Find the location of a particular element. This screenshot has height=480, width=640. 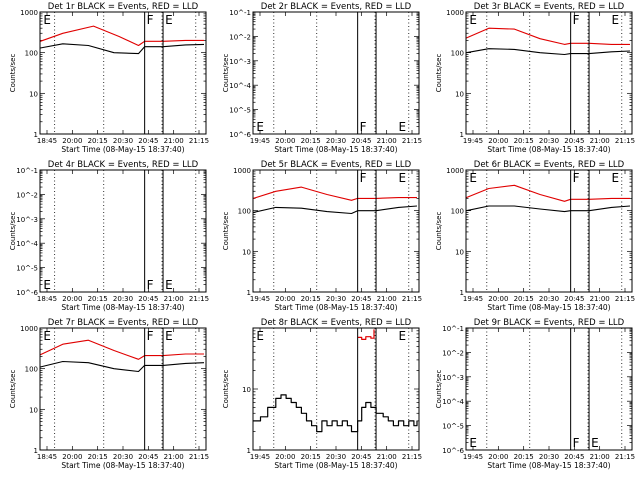

y-tick-label: 10^-2 is located at coordinates (453, 353).